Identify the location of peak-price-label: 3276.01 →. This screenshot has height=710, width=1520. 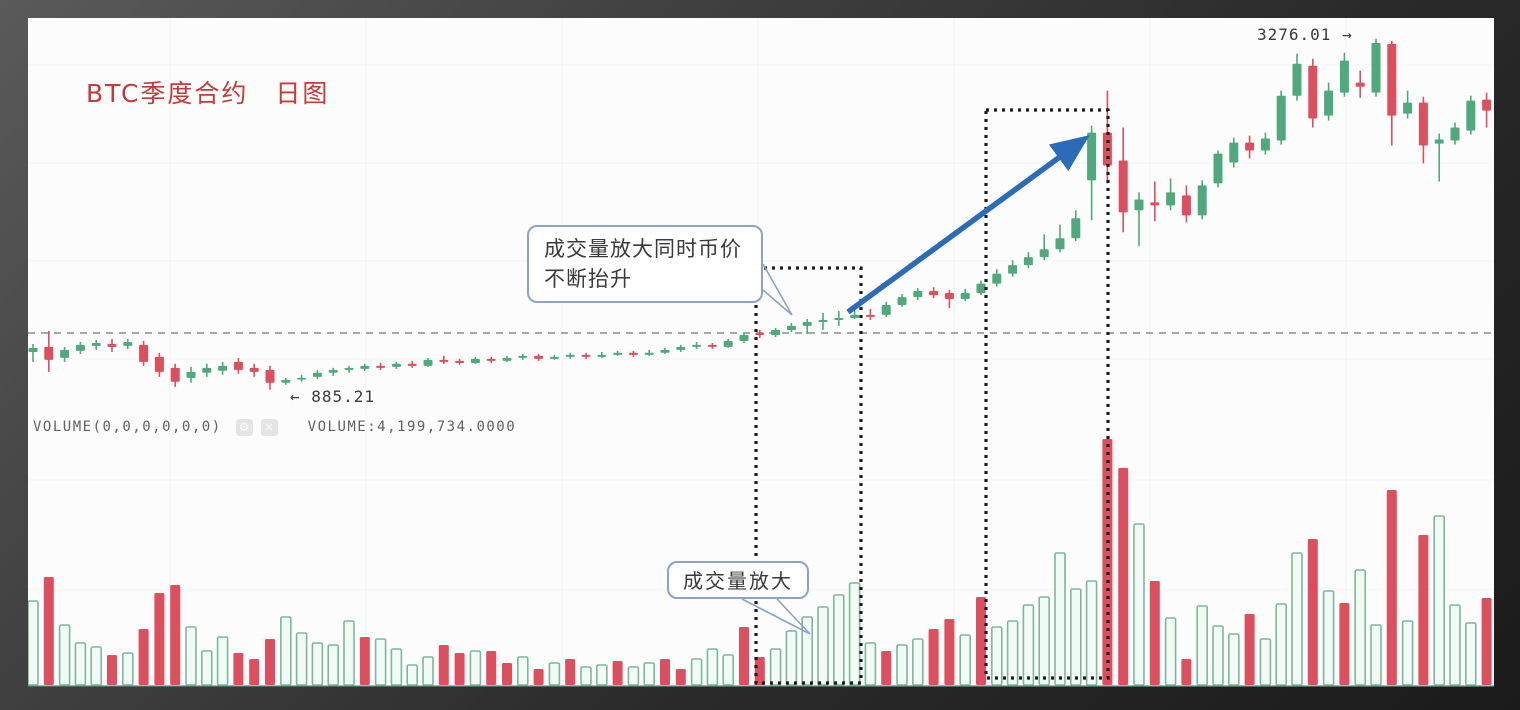
(1305, 34).